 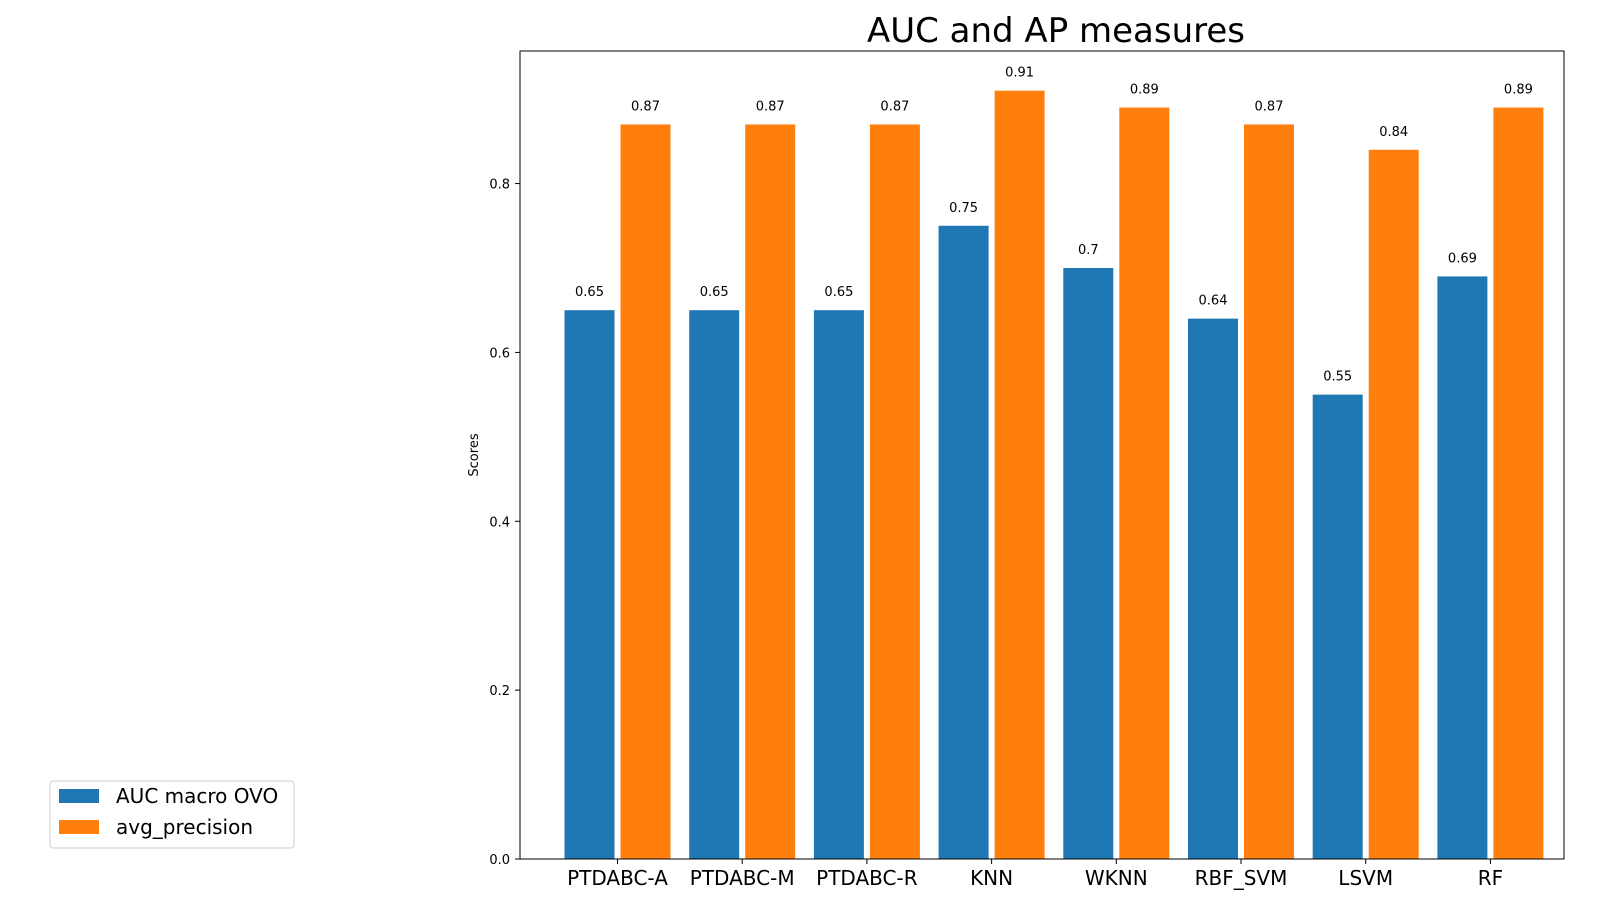 What do you see at coordinates (867, 878) in the screenshot?
I see `x-tick-label-ptdabc-r: PTDABC-R` at bounding box center [867, 878].